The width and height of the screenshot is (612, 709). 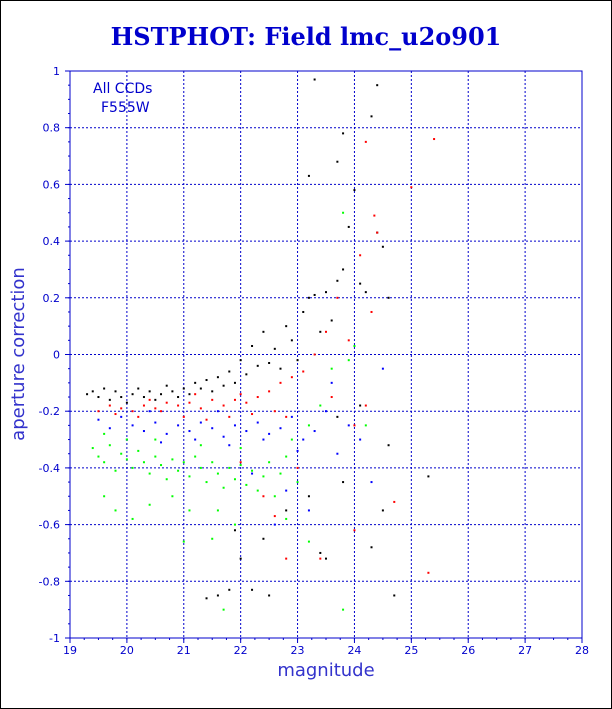 I want to click on y-tick-label: -0.2, so click(x=49, y=411).